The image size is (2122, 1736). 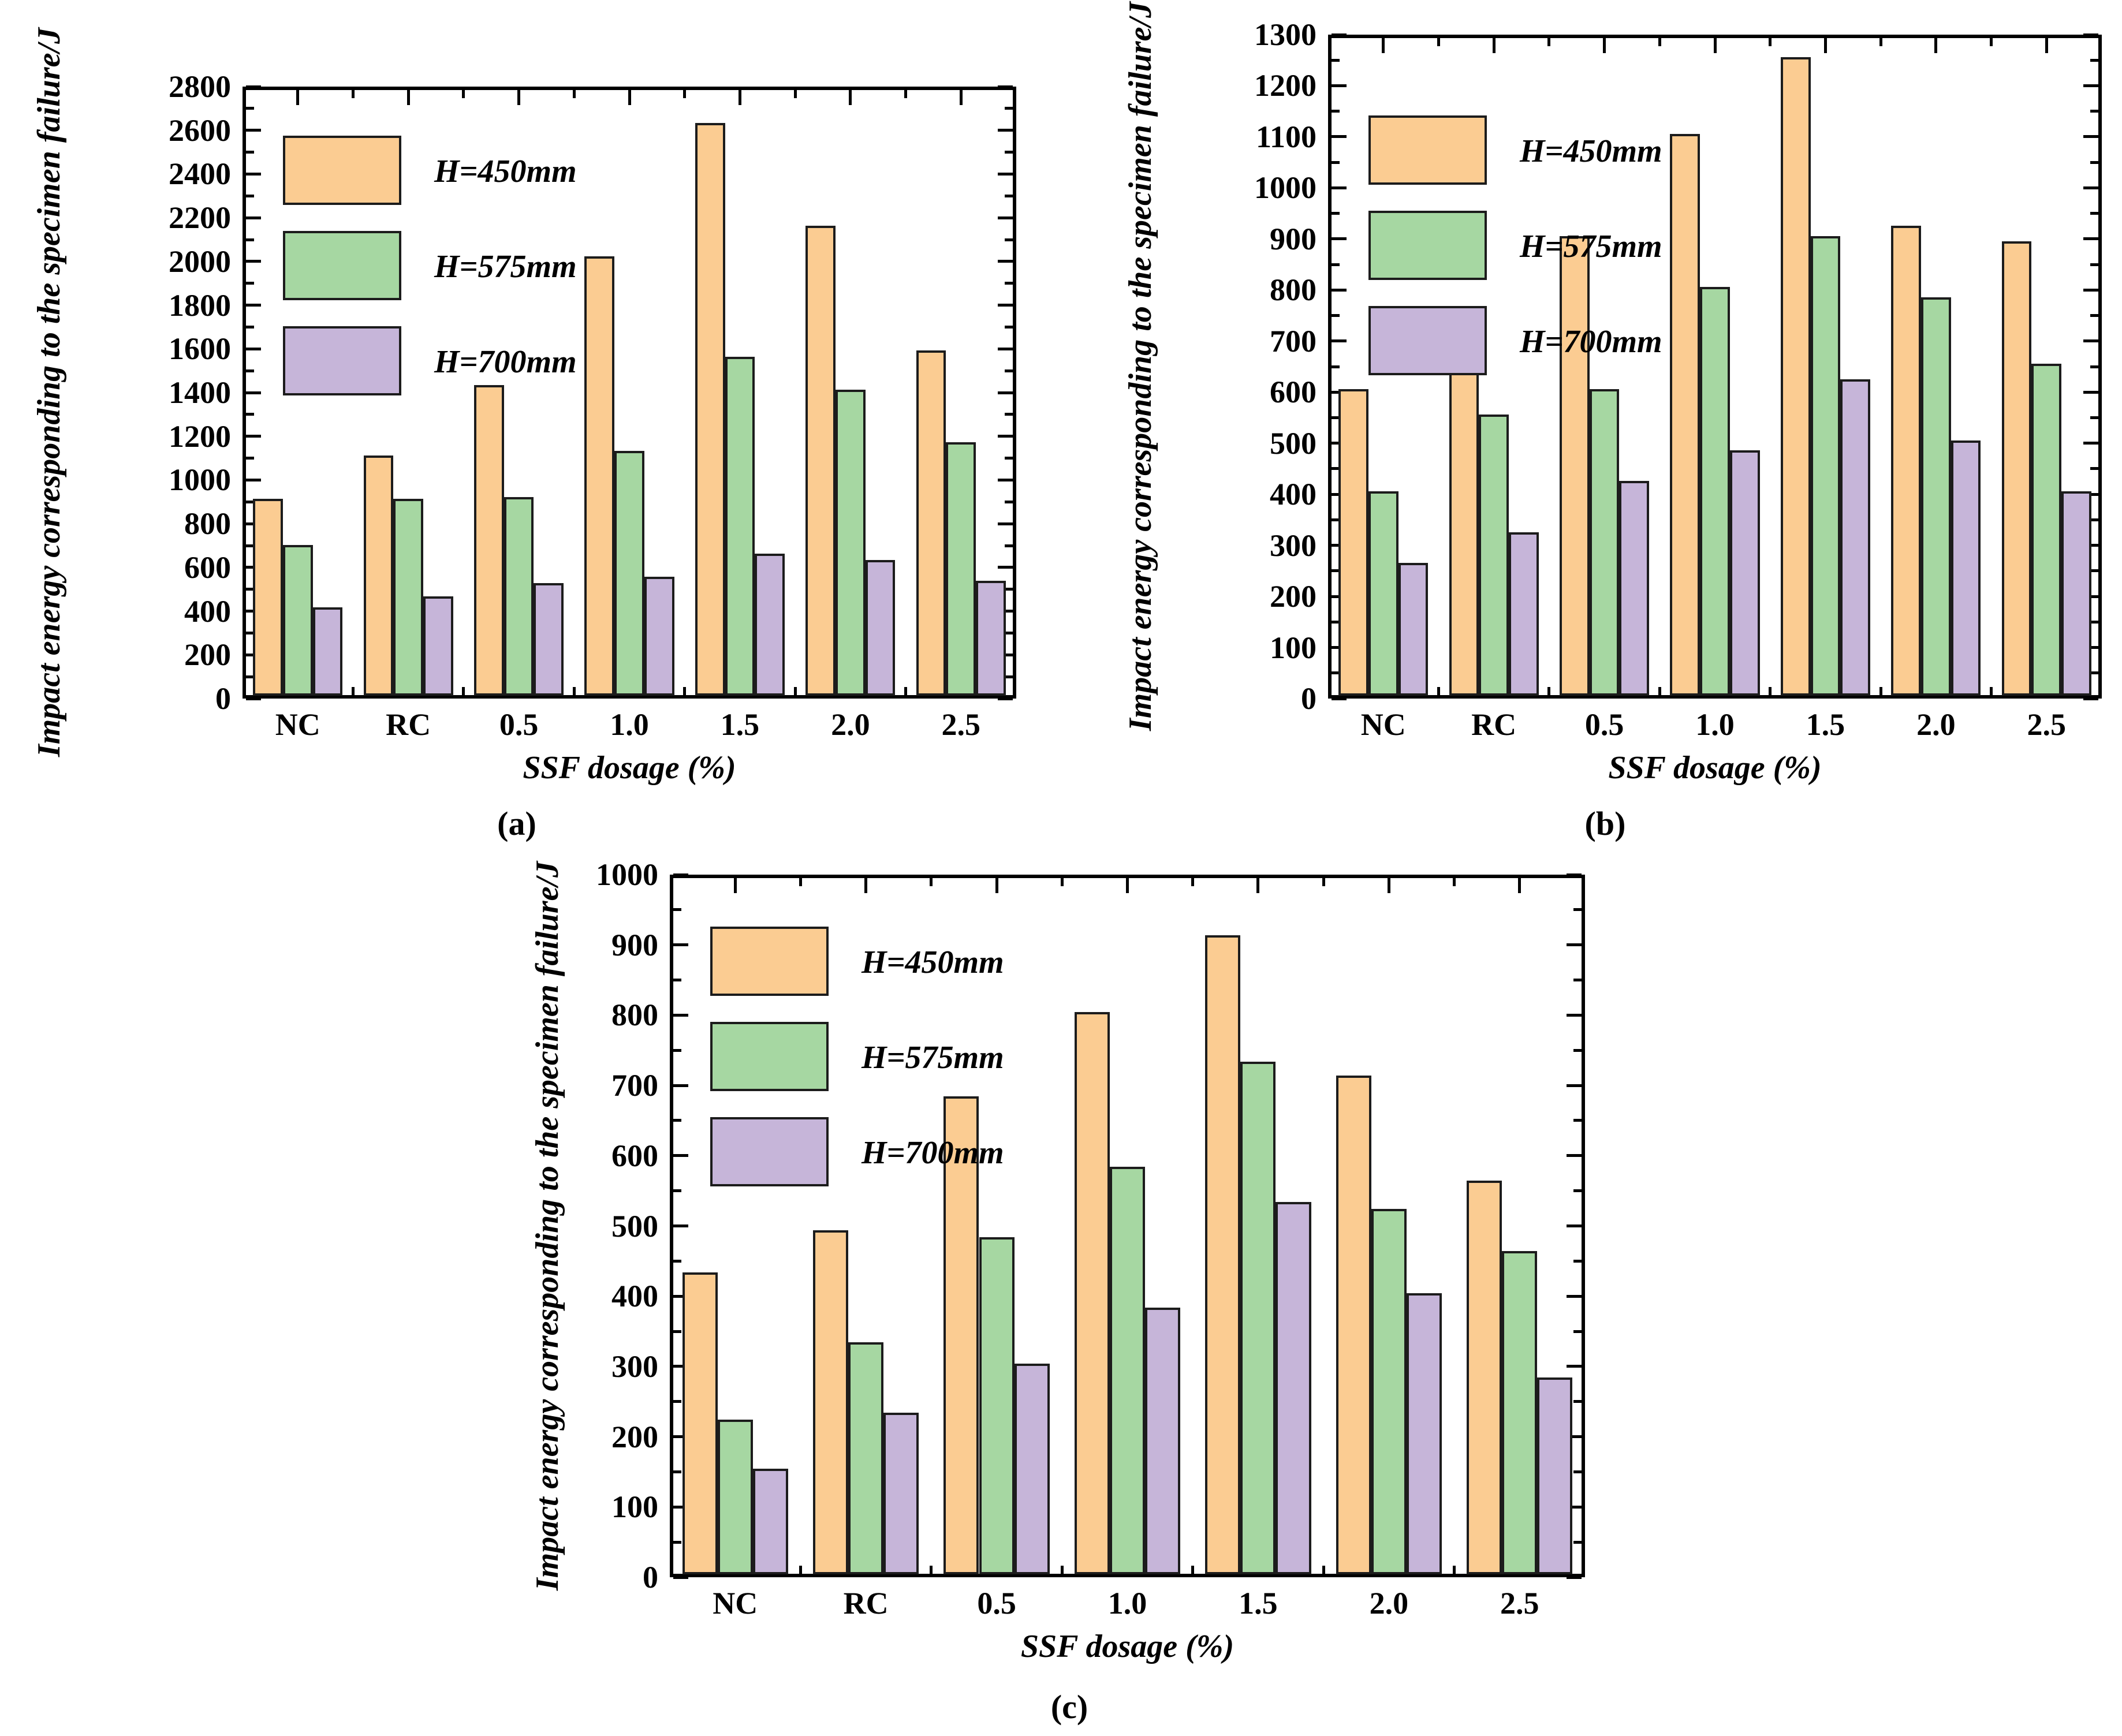 I want to click on y-tick-label: 500, so click(x=1293, y=443).